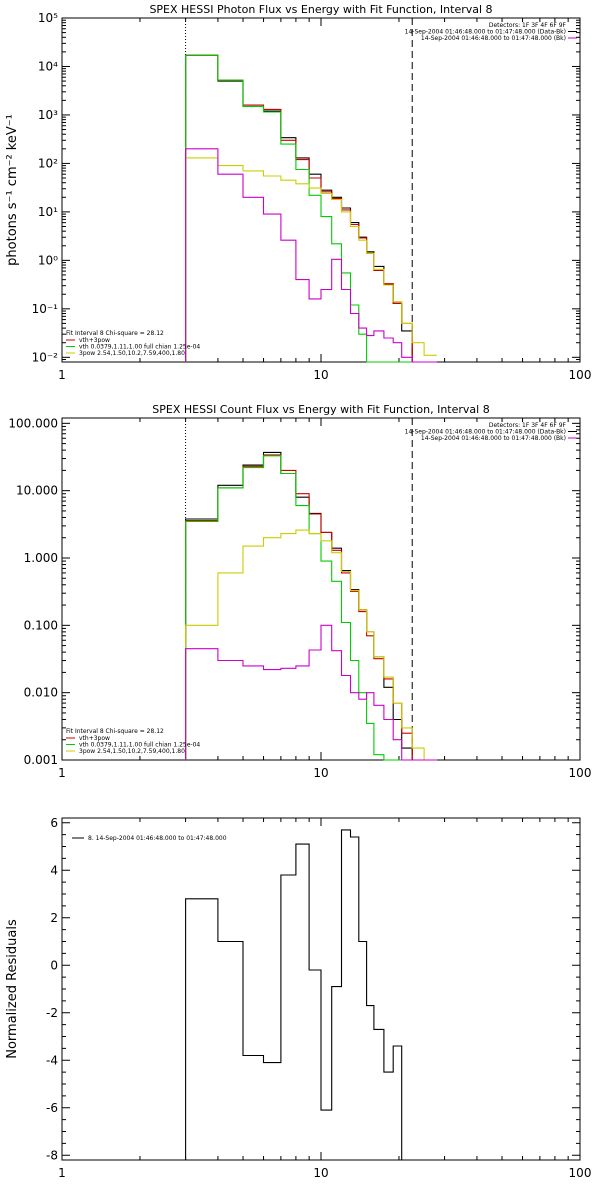  Describe the element at coordinates (33, 423) in the screenshot. I see `y-tick-label: 100.000` at that location.